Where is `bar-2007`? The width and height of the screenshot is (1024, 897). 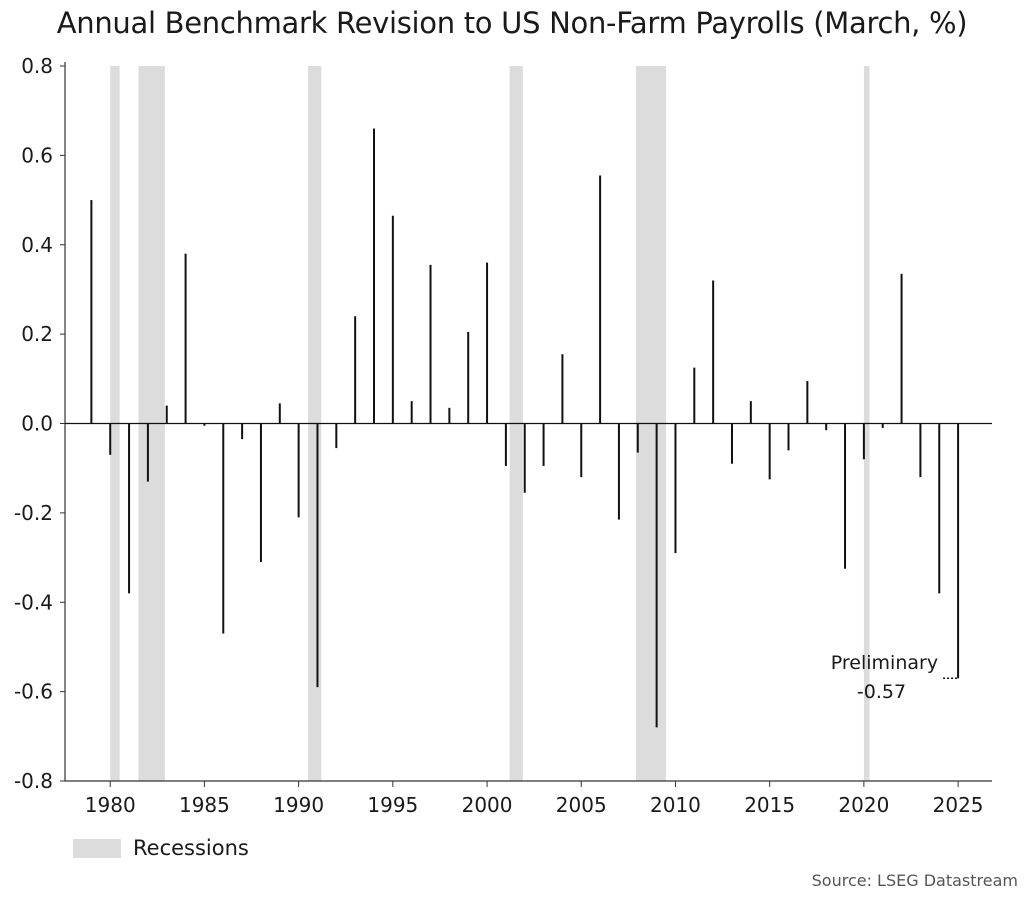 bar-2007 is located at coordinates (618, 471).